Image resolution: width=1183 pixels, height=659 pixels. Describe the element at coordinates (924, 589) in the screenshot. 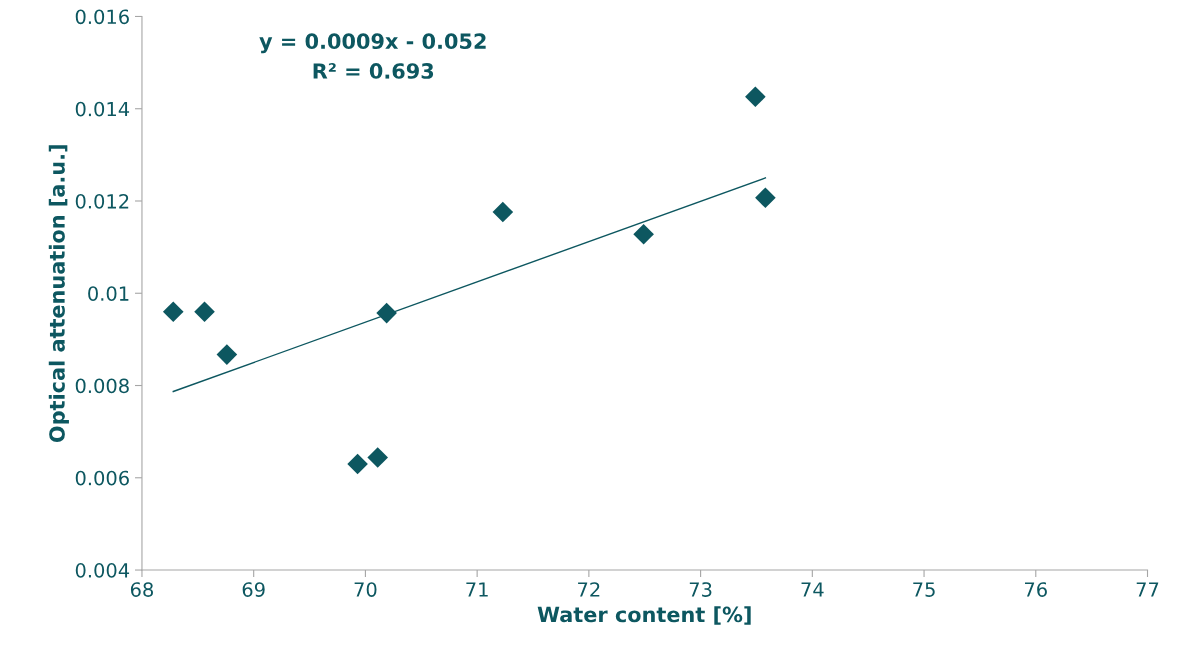

I see `x-tick-label: 75` at that location.